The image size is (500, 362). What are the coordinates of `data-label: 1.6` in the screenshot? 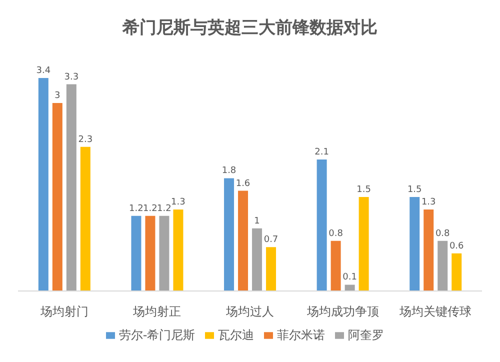 It's located at (243, 183).